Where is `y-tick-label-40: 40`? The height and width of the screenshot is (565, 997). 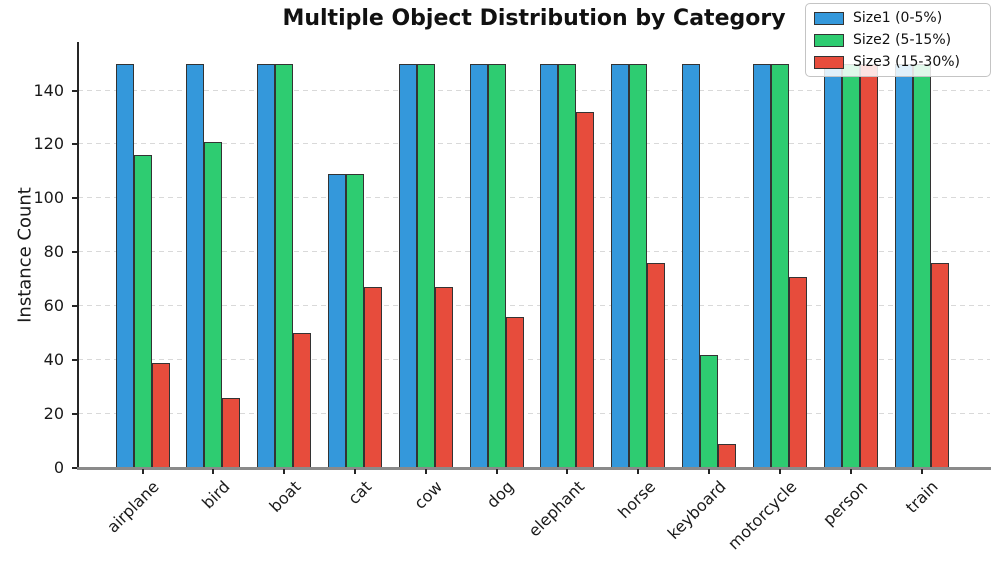 y-tick-label-40: 40 is located at coordinates (53, 360).